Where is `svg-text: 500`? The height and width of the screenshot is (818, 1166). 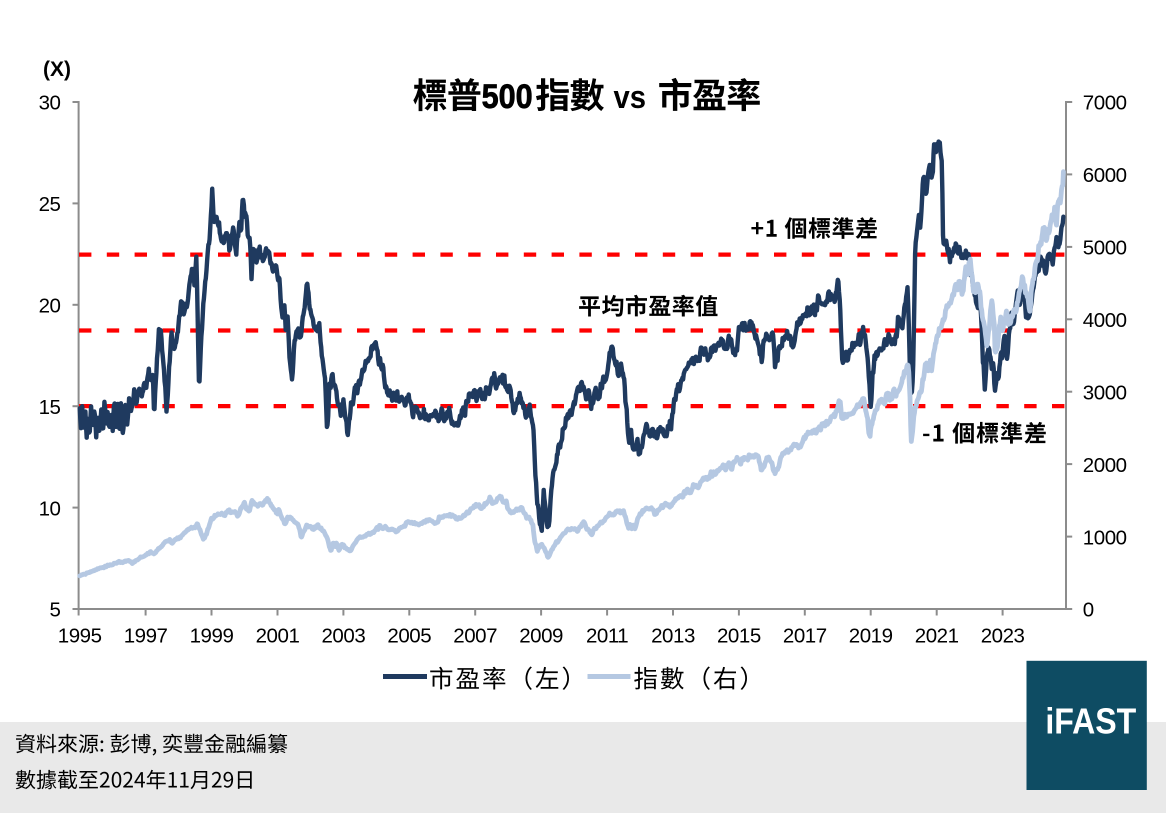 svg-text: 500 is located at coordinates (507, 97).